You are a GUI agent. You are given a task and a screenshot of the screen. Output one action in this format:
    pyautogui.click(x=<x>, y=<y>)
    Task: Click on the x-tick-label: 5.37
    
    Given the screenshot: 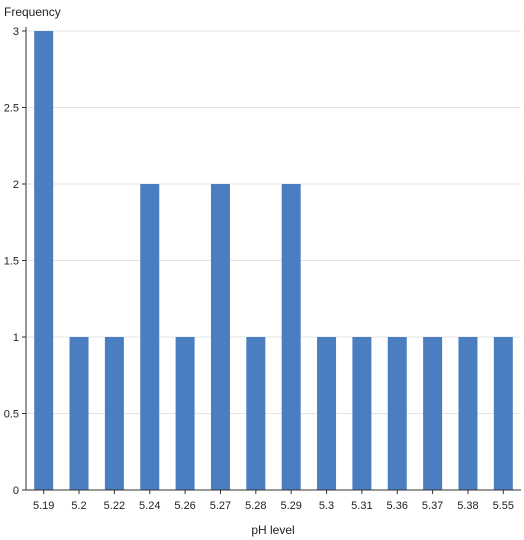 What is the action you would take?
    pyautogui.click(x=432, y=506)
    